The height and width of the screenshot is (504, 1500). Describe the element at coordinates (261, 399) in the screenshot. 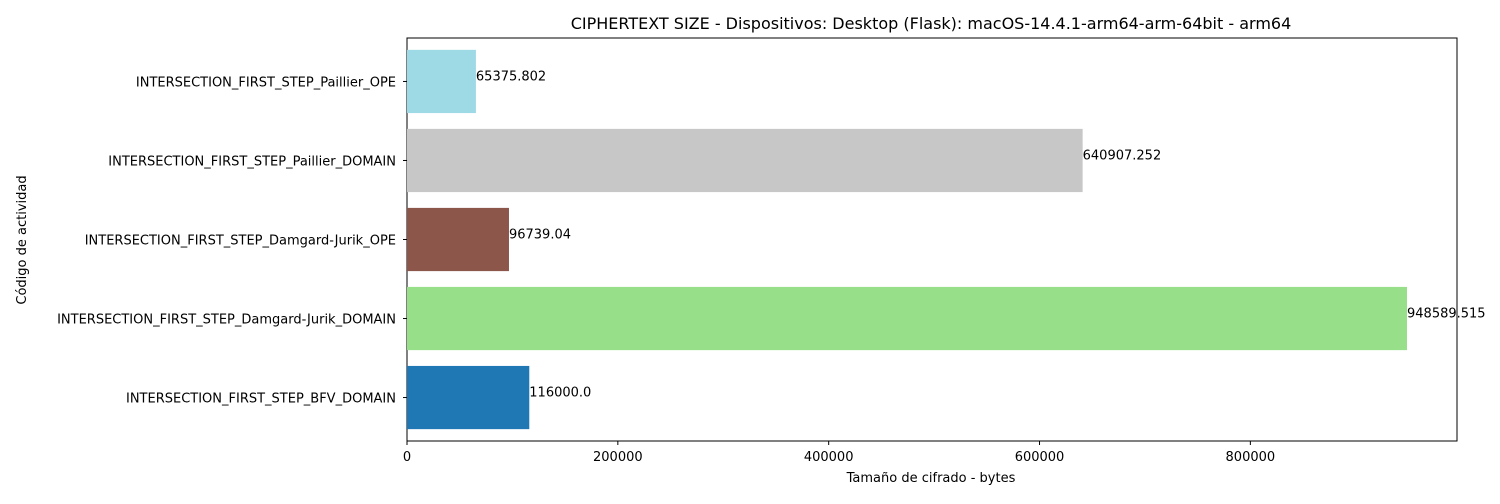

I see `y-tick-label: INTERSECTION_FIRST_STEP_BFV_DOMAIN` at that location.